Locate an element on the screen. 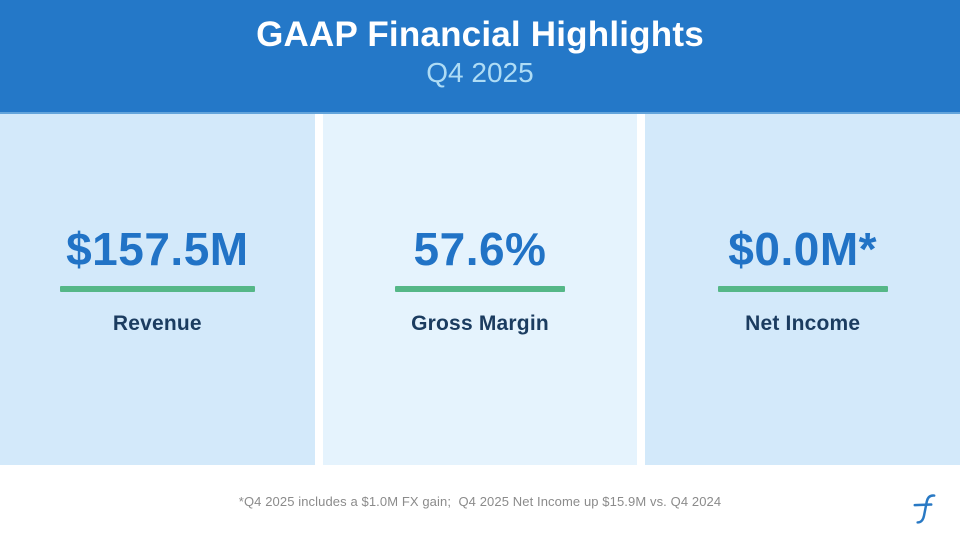  net-income-label: Net Income is located at coordinates (803, 323).